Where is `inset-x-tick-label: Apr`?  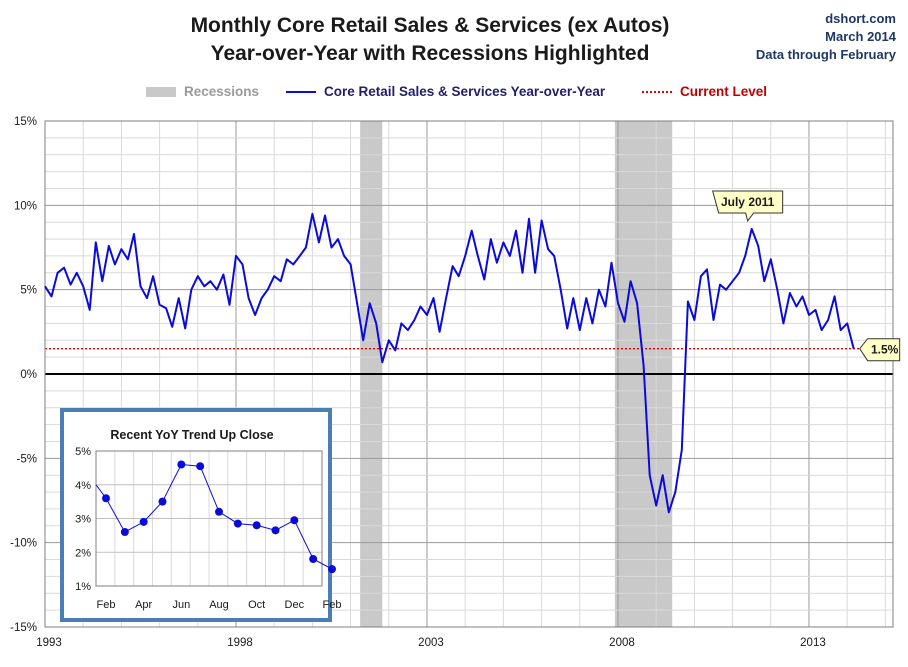
inset-x-tick-label: Apr is located at coordinates (143, 605).